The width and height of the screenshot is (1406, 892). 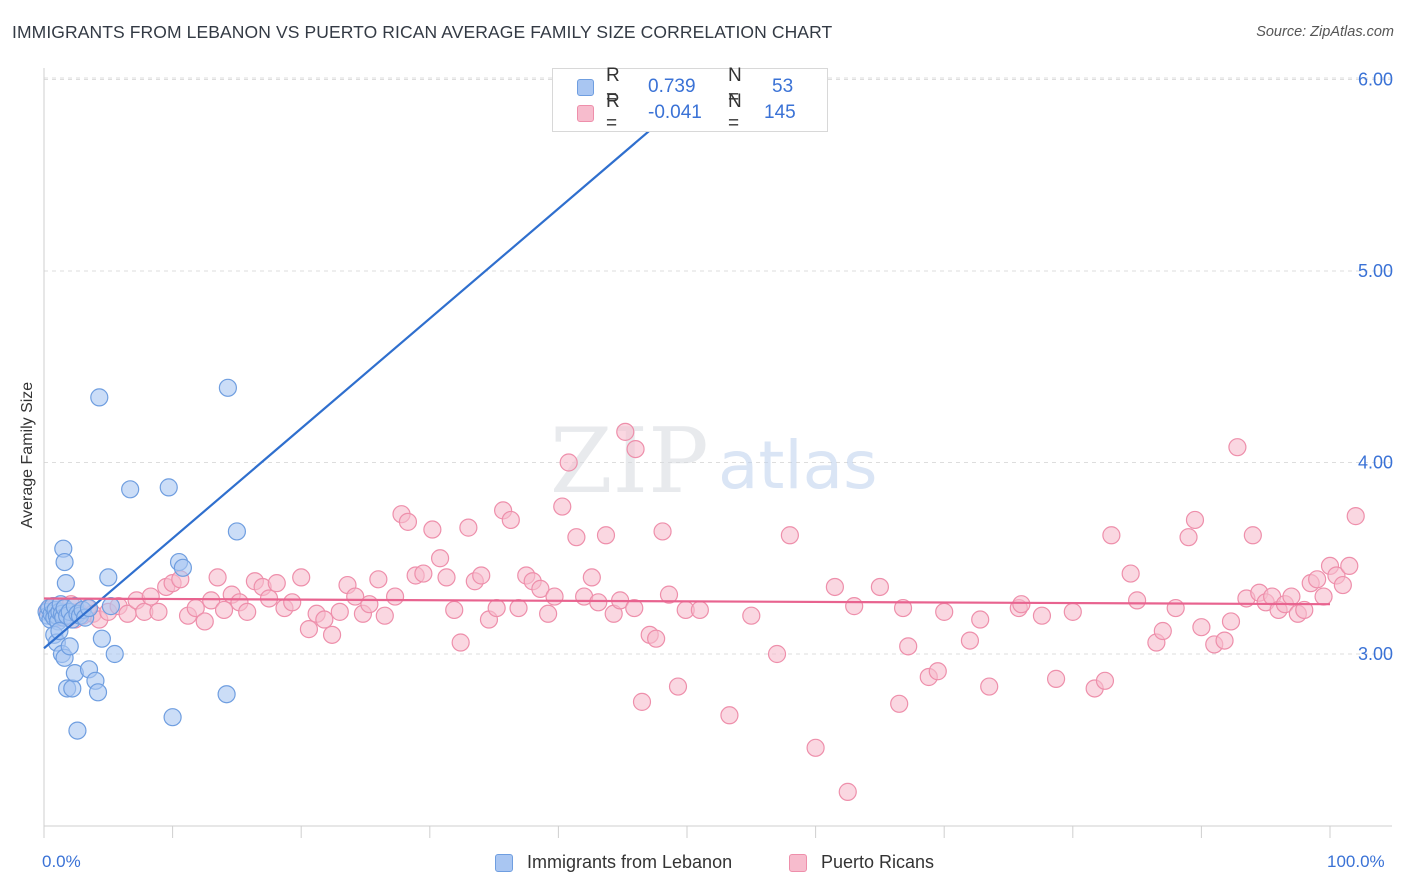 I want to click on n-label: N =, so click(x=735, y=112).